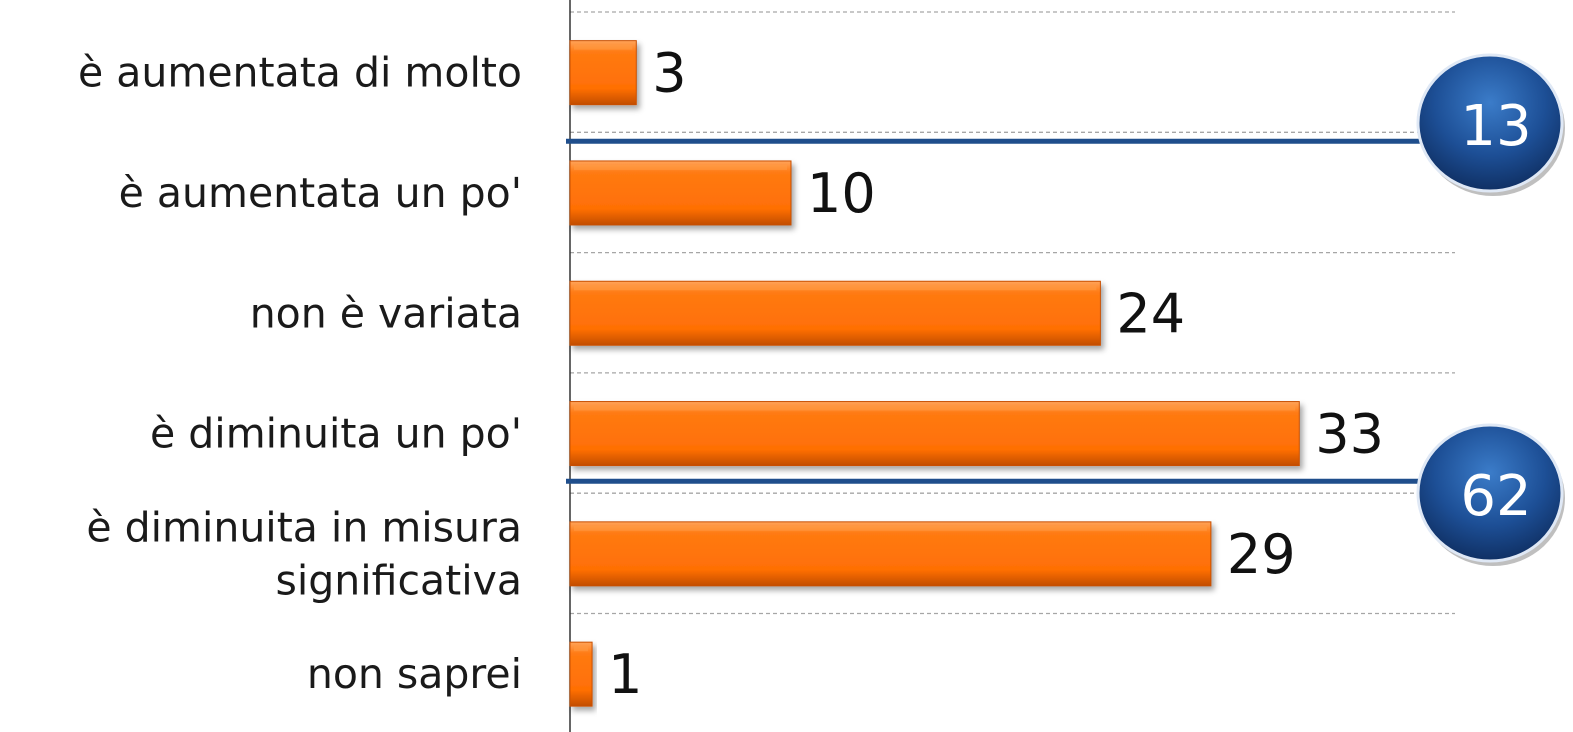  I want to click on category-label: è aumentata un po', so click(320, 193).